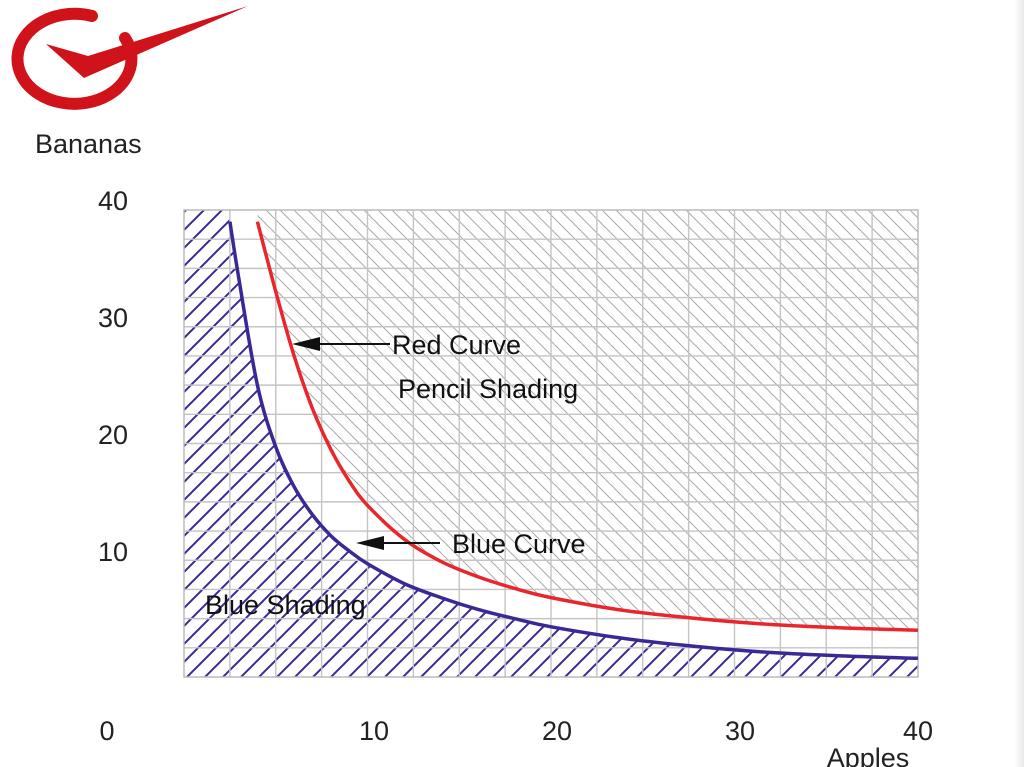 The height and width of the screenshot is (767, 1024). I want to click on y-tick-label: 40, so click(113, 201).